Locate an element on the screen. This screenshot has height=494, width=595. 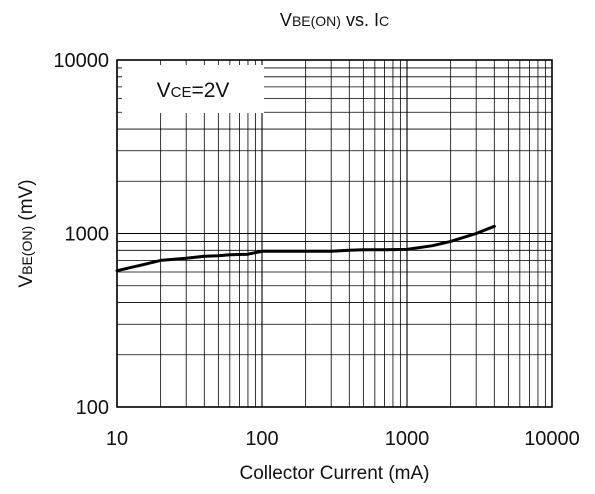
y-tick-label: 100 is located at coordinates (92, 408).